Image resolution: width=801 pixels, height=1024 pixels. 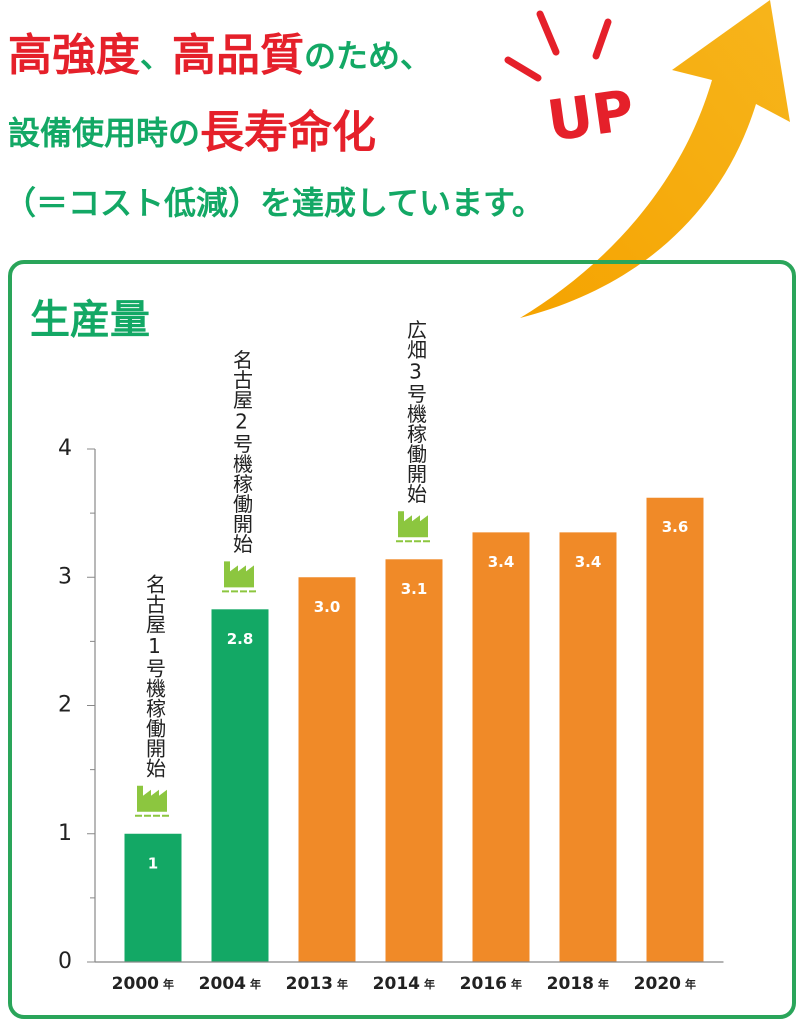 What do you see at coordinates (104, 133) in the screenshot?
I see `headline-segment: 設備使用時の` at bounding box center [104, 133].